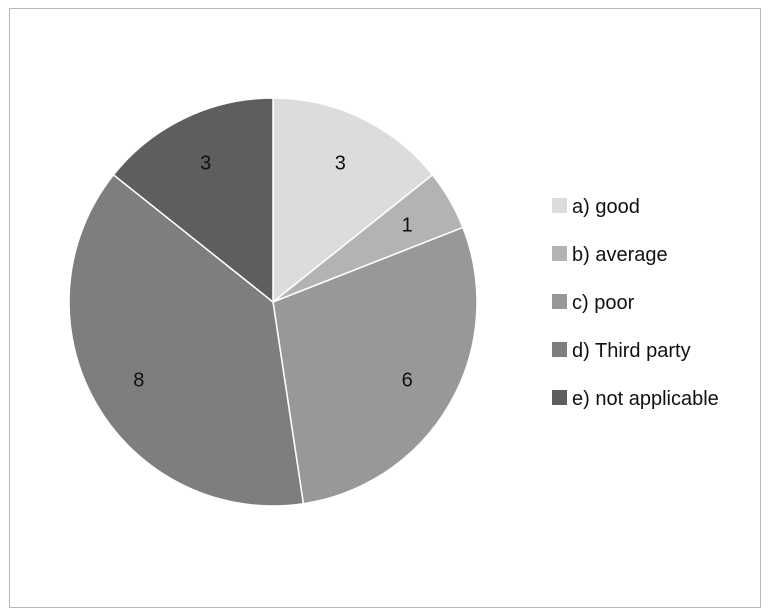 This screenshot has height=608, width=768. I want to click on legend-label-2: b) average, so click(620, 255).